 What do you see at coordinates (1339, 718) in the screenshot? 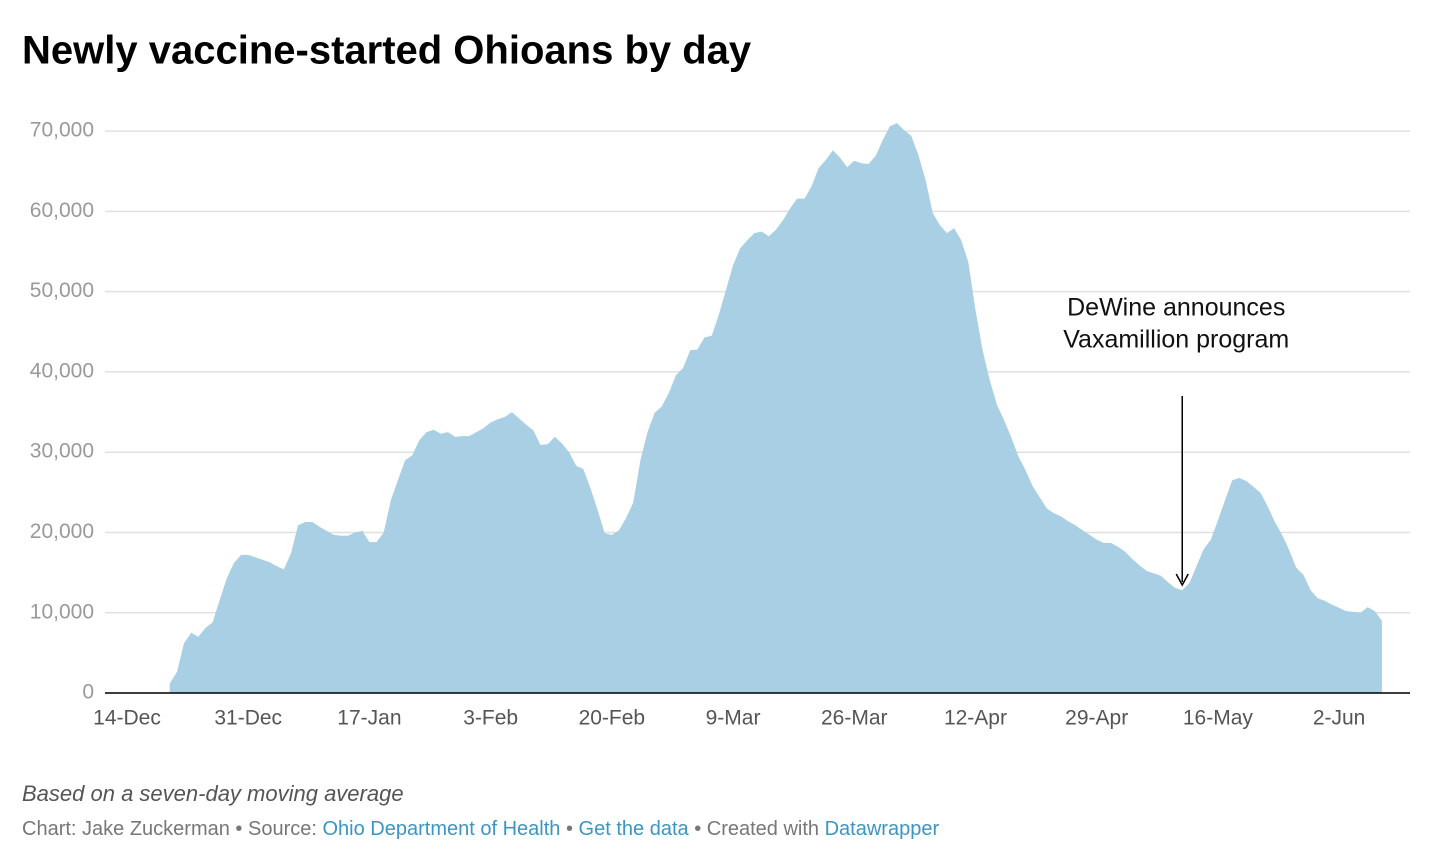
I see `x-tick-label: 2-Jun` at bounding box center [1339, 718].